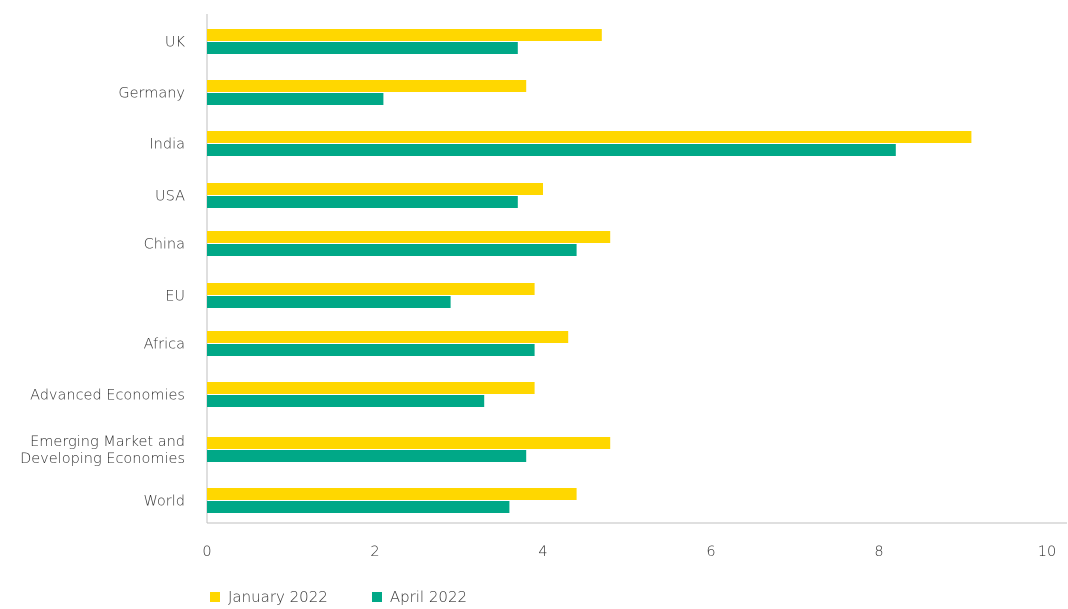 The height and width of the screenshot is (609, 1068). I want to click on bar-usa-january-2022, so click(375, 189).